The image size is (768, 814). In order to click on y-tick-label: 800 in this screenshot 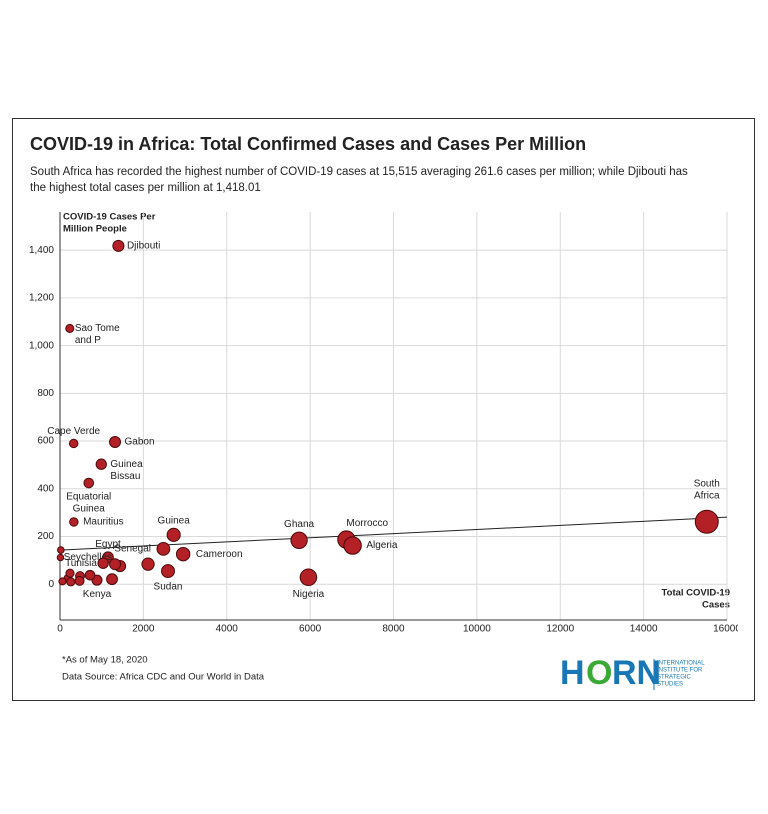, I will do `click(45, 393)`.